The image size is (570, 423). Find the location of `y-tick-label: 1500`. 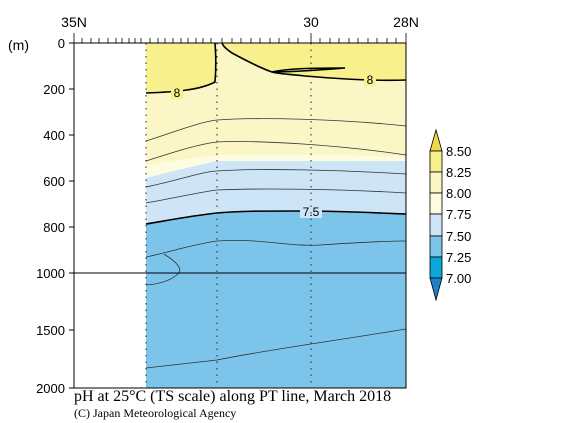

y-tick-label: 1500 is located at coordinates (50, 330).